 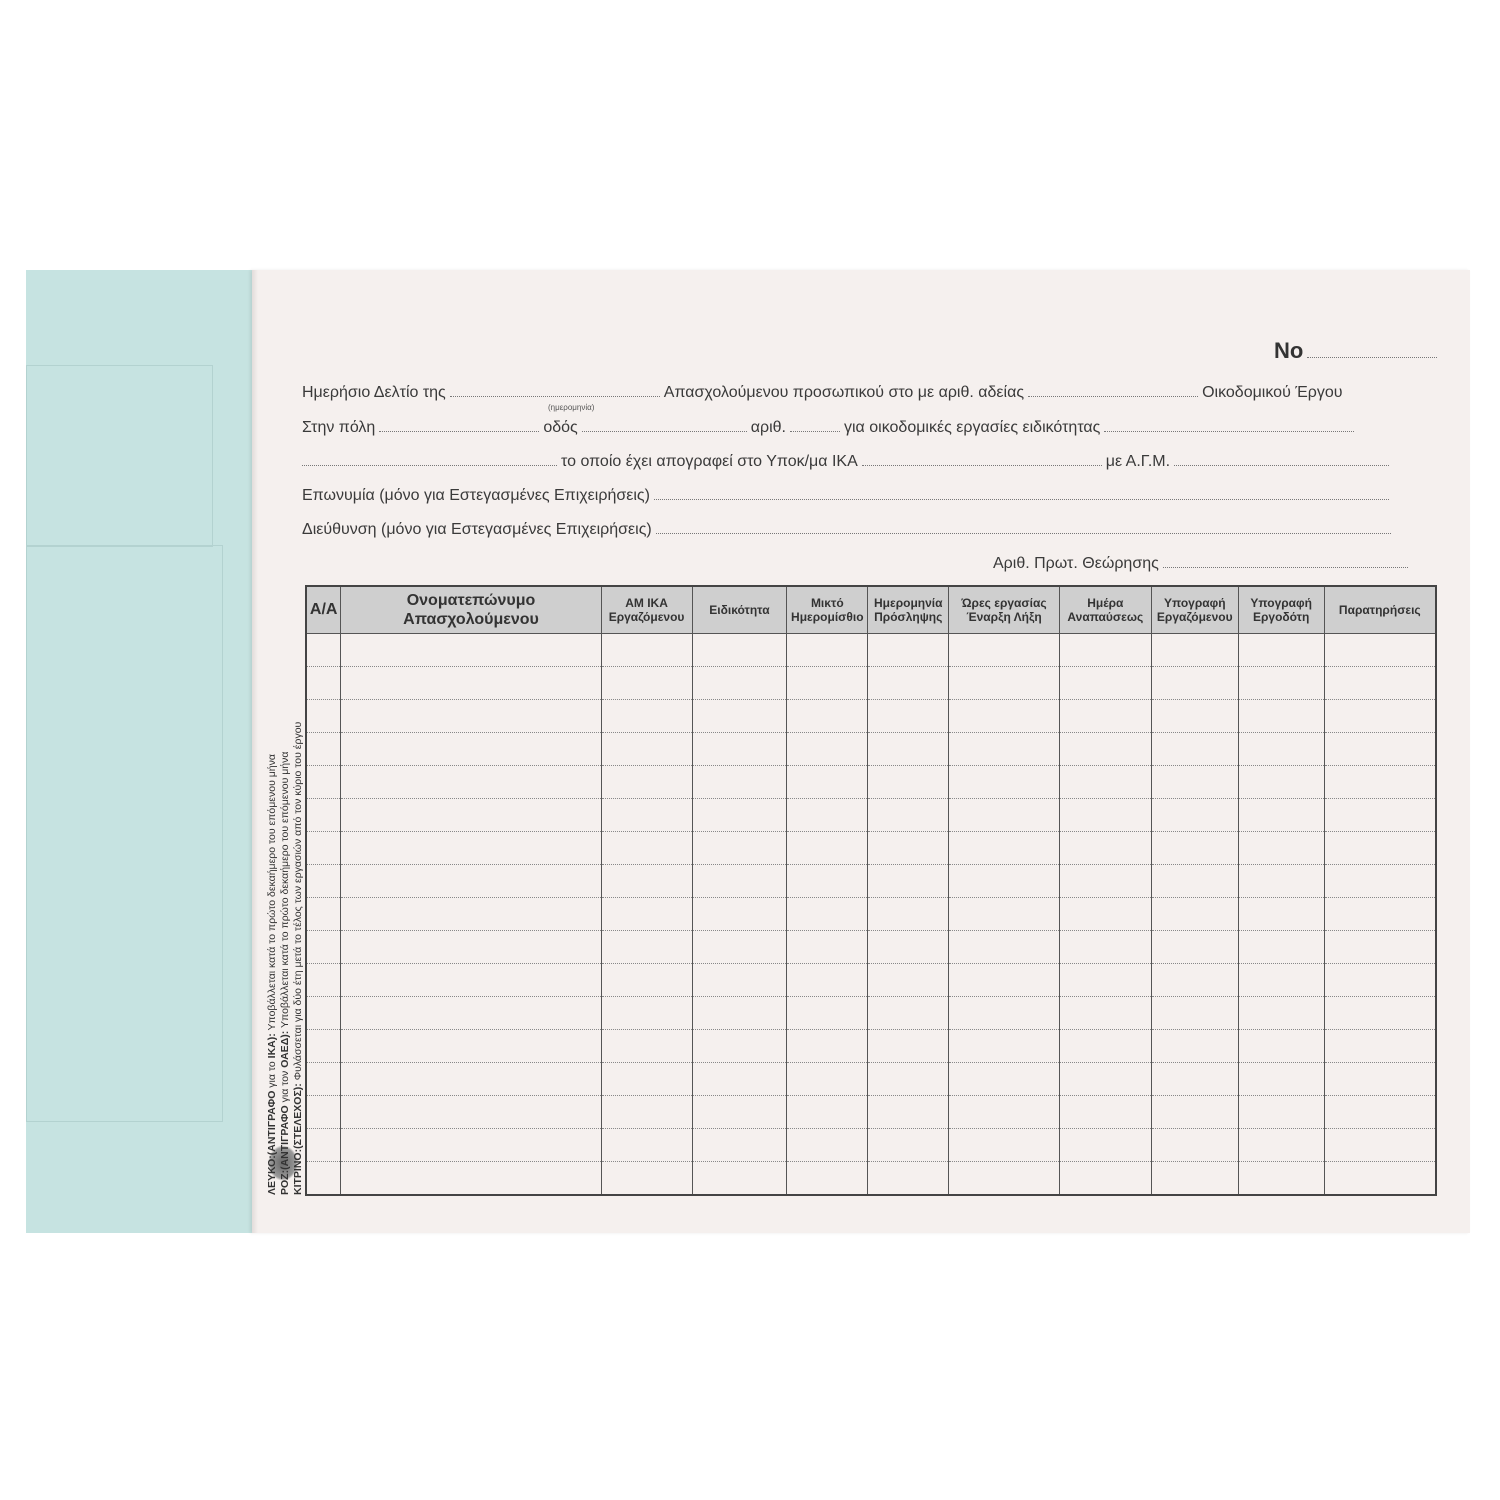 What do you see at coordinates (459, 425) in the screenshot?
I see `city-field` at bounding box center [459, 425].